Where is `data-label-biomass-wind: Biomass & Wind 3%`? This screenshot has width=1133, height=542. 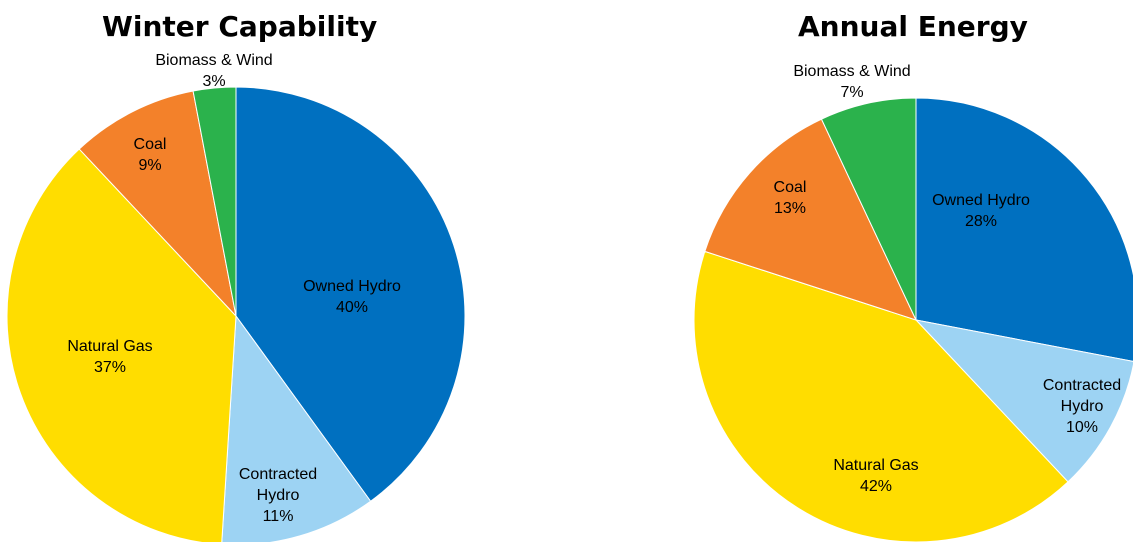
data-label-biomass-wind: Biomass & Wind 3% is located at coordinates (213, 71).